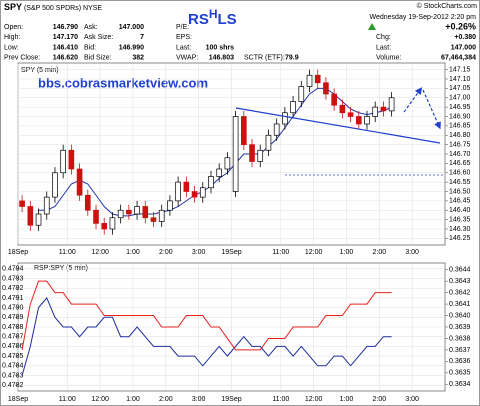  What do you see at coordinates (460, 315) in the screenshot?
I see `y-tick-label: 0.3640` at bounding box center [460, 315].